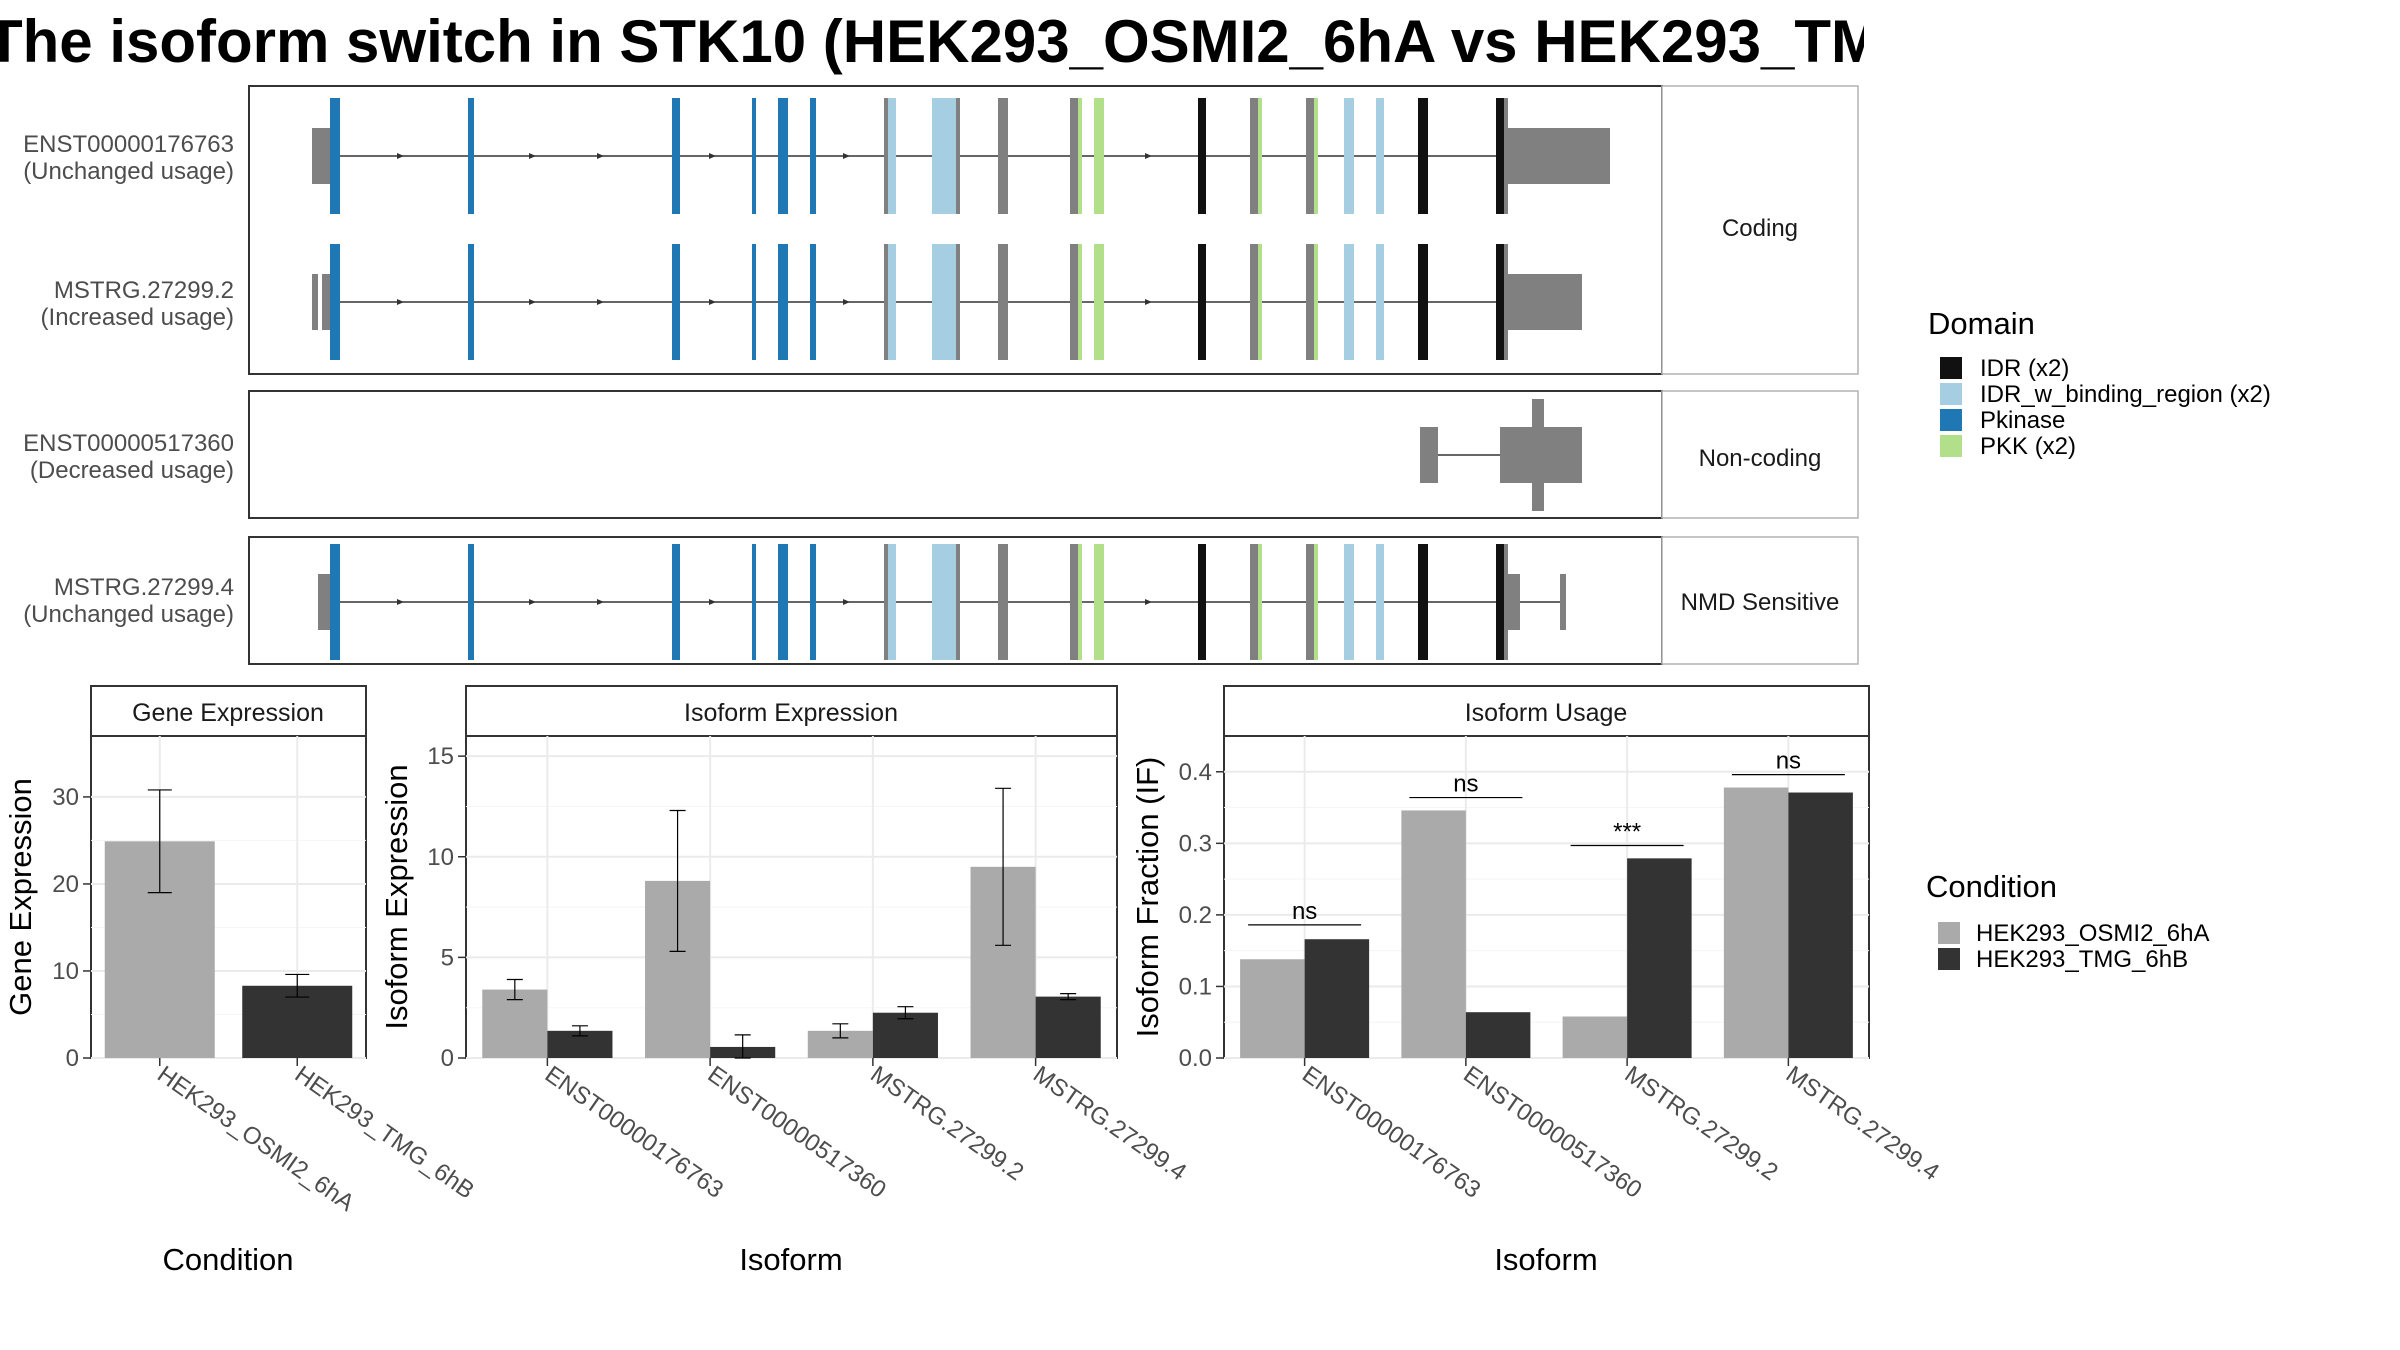 The height and width of the screenshot is (1350, 2400). Describe the element at coordinates (1195, 986) in the screenshot. I see `y-tick-label: 0.1` at that location.